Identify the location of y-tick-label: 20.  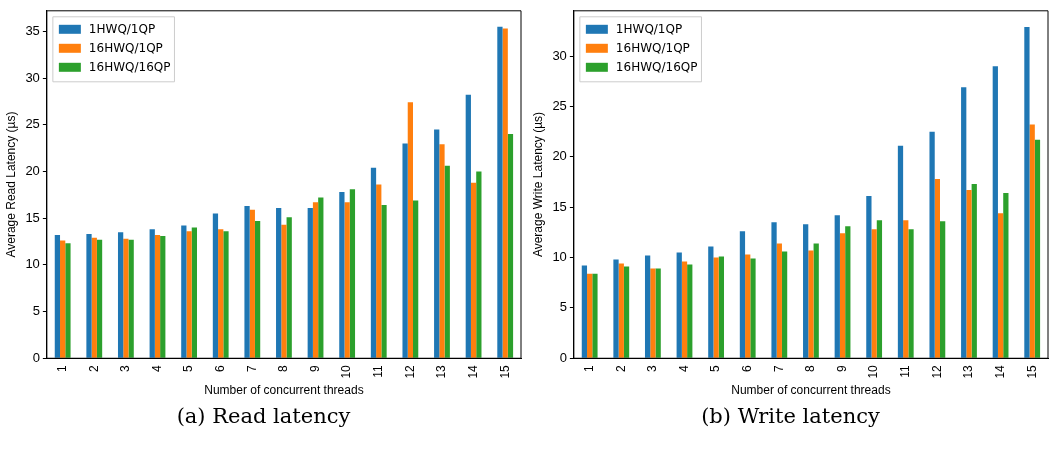
(32, 171).